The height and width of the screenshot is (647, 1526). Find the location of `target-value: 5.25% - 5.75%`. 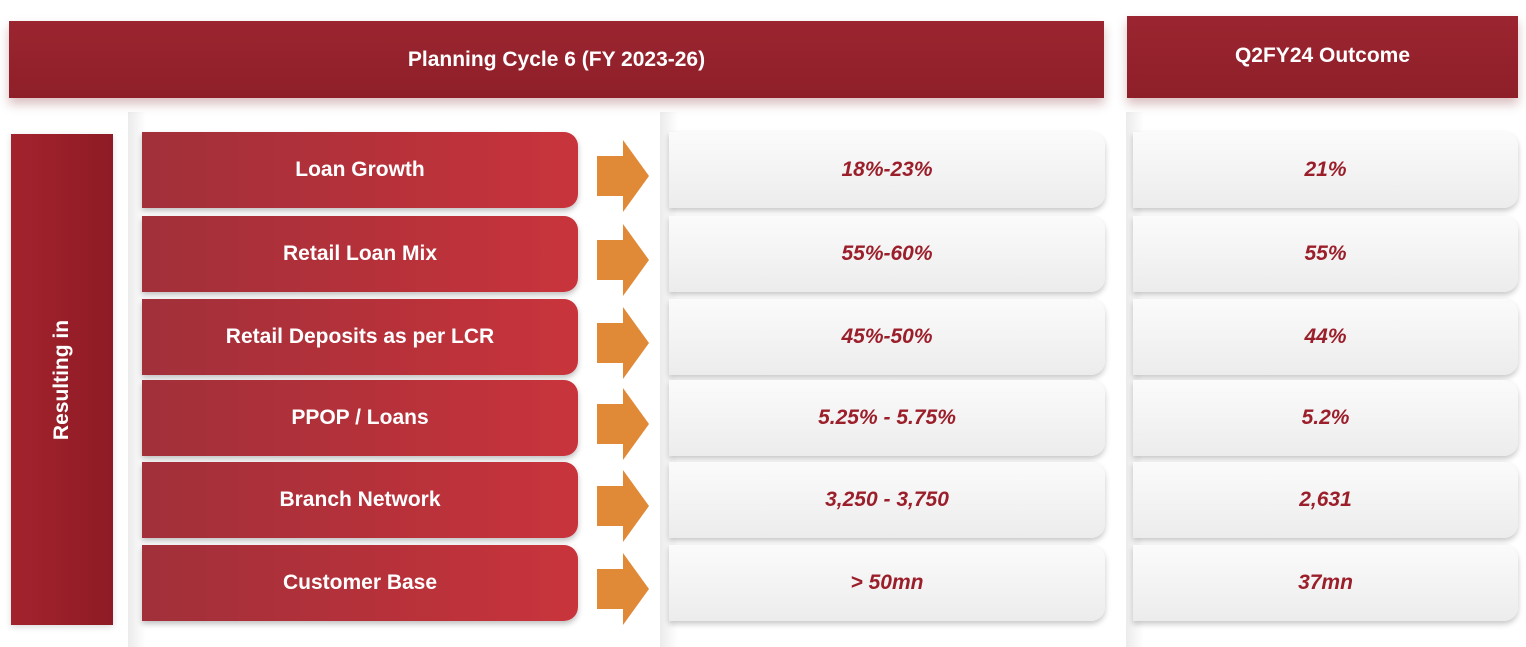

target-value: 5.25% - 5.75% is located at coordinates (887, 418).